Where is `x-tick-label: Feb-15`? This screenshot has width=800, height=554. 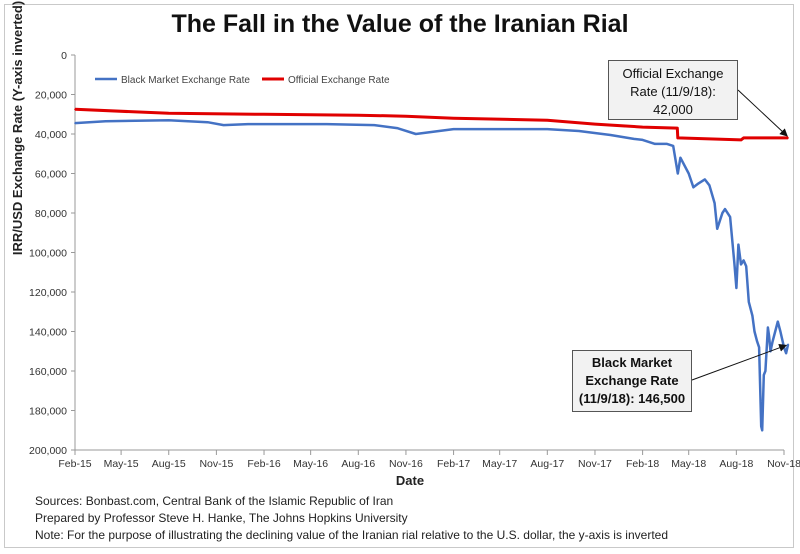 x-tick-label: Feb-15 is located at coordinates (74, 464).